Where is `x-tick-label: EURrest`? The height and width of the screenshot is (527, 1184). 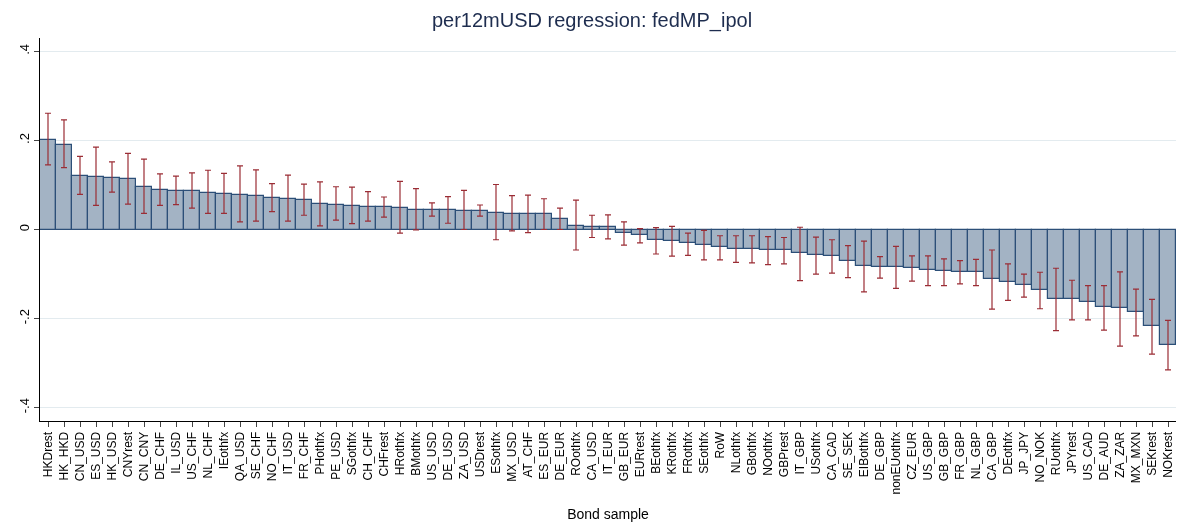
x-tick-label: EURrest is located at coordinates (639, 454).